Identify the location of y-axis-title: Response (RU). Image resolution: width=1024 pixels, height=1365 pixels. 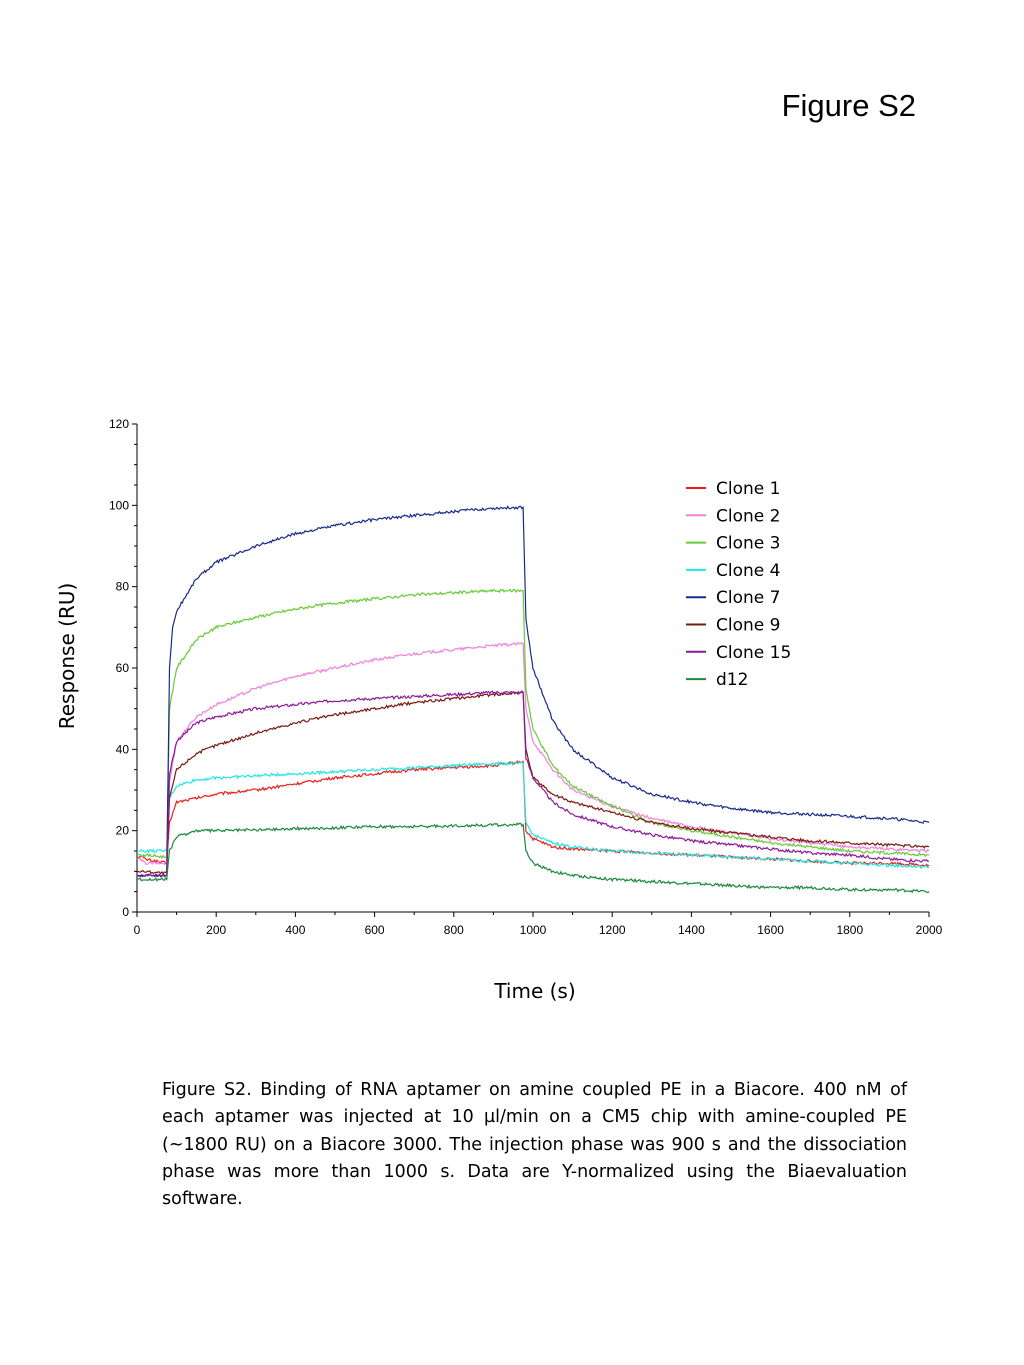
(67, 656).